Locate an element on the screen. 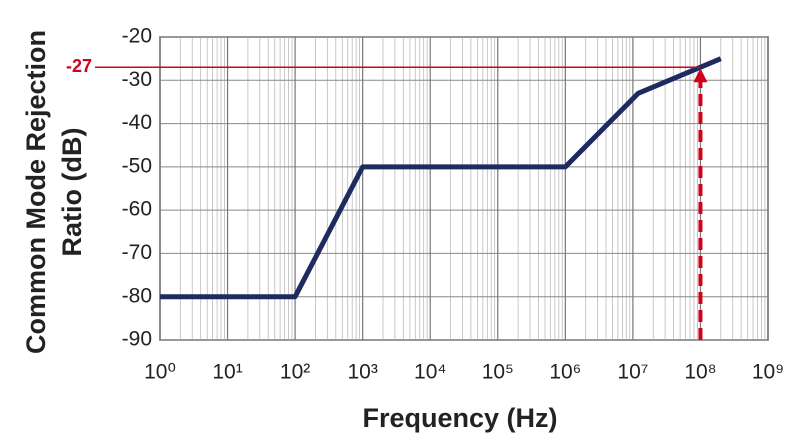 The height and width of the screenshot is (444, 800). x-tick-label: 10³ is located at coordinates (362, 372).